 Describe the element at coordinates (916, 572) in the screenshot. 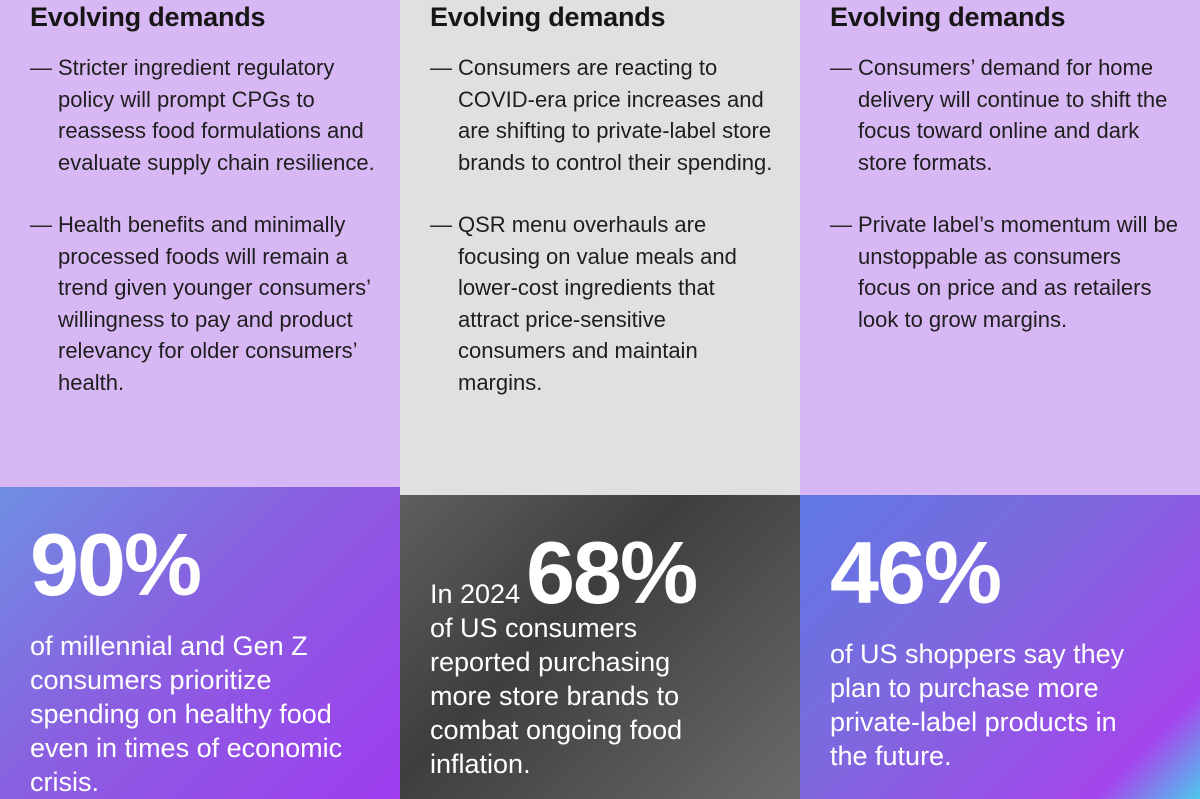

I see `stat-value: 46%` at that location.